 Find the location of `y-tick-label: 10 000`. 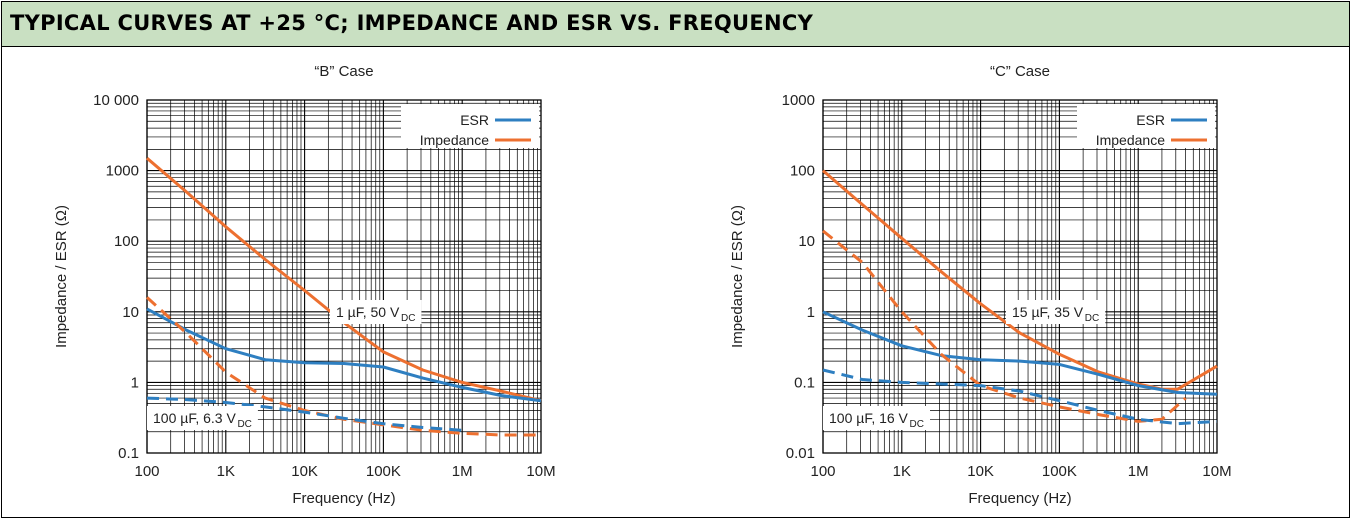

y-tick-label: 10 000 is located at coordinates (116, 100).